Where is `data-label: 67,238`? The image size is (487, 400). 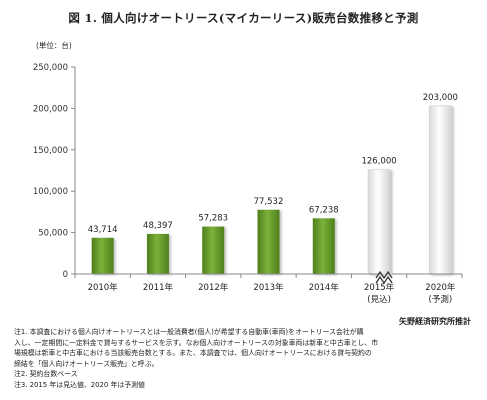 data-label: 67,238 is located at coordinates (324, 210).